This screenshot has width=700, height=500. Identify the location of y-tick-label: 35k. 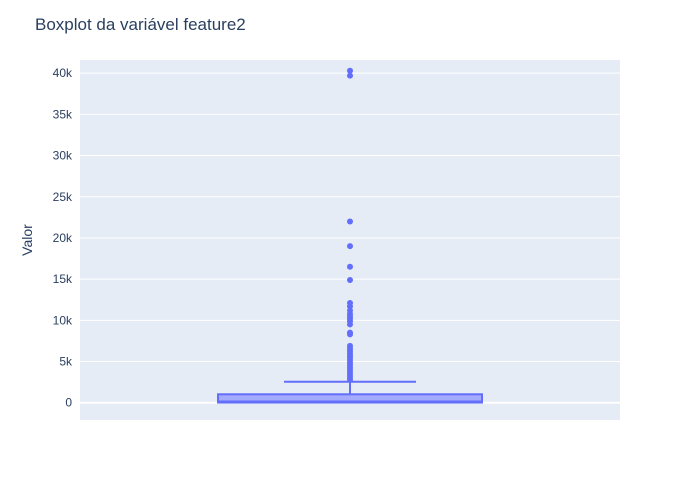
(63, 114).